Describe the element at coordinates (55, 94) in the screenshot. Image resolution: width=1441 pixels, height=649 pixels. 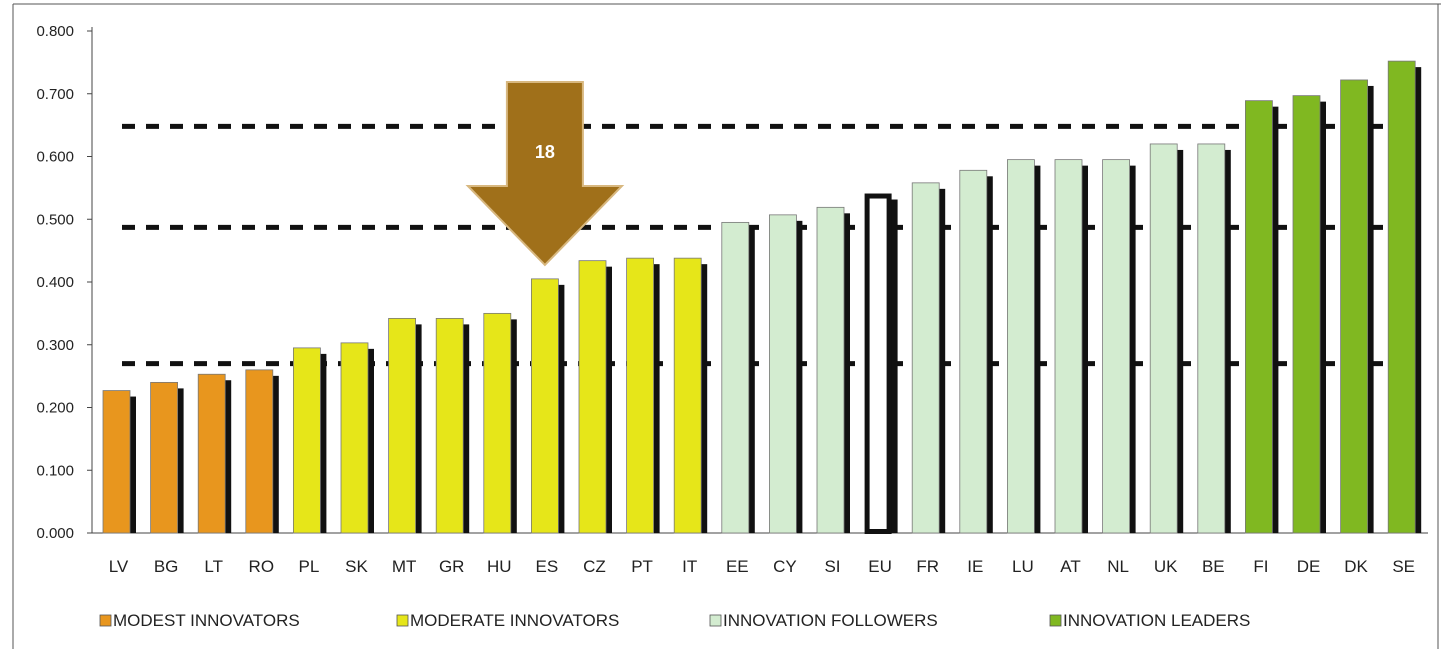
I see `y-tick-label: 0.700` at that location.